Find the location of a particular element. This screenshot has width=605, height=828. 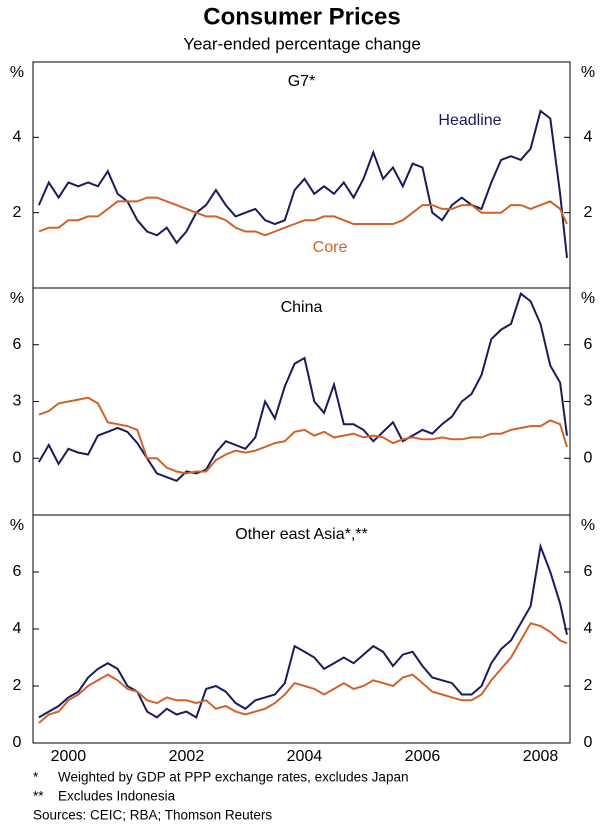

series-label: Core is located at coordinates (330, 247).